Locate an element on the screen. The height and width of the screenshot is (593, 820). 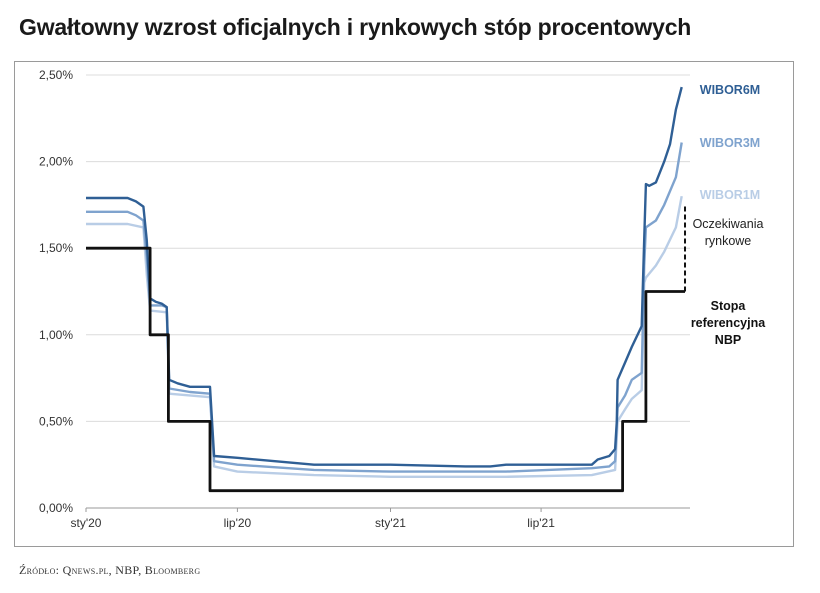
label-nbp-rate: Stopa referencyjna NBP is located at coordinates (728, 323).